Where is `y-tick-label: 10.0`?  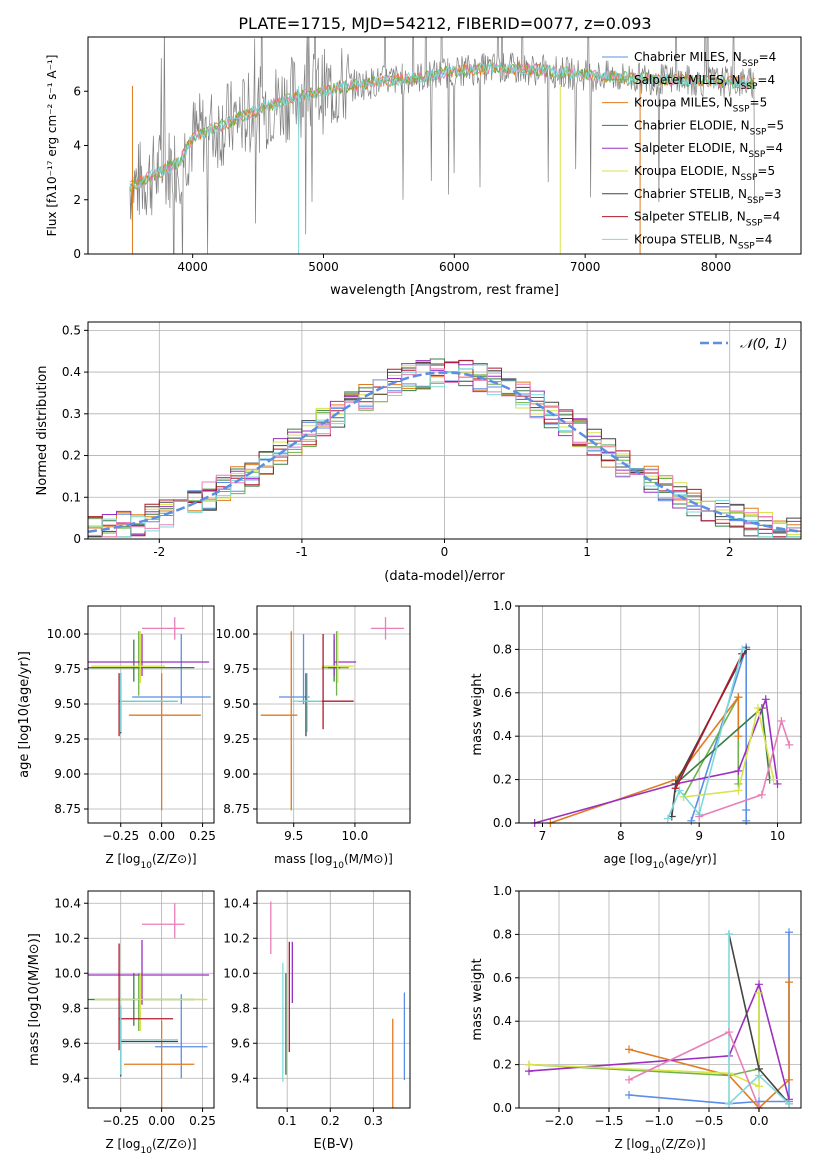
y-tick-label: 10.0 is located at coordinates (67, 973).